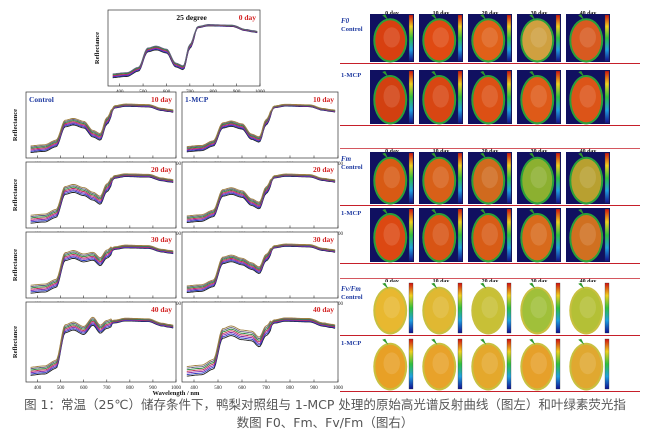  What do you see at coordinates (197, 99) in the screenshot?
I see `group-label: 1-MCP` at bounding box center [197, 99].